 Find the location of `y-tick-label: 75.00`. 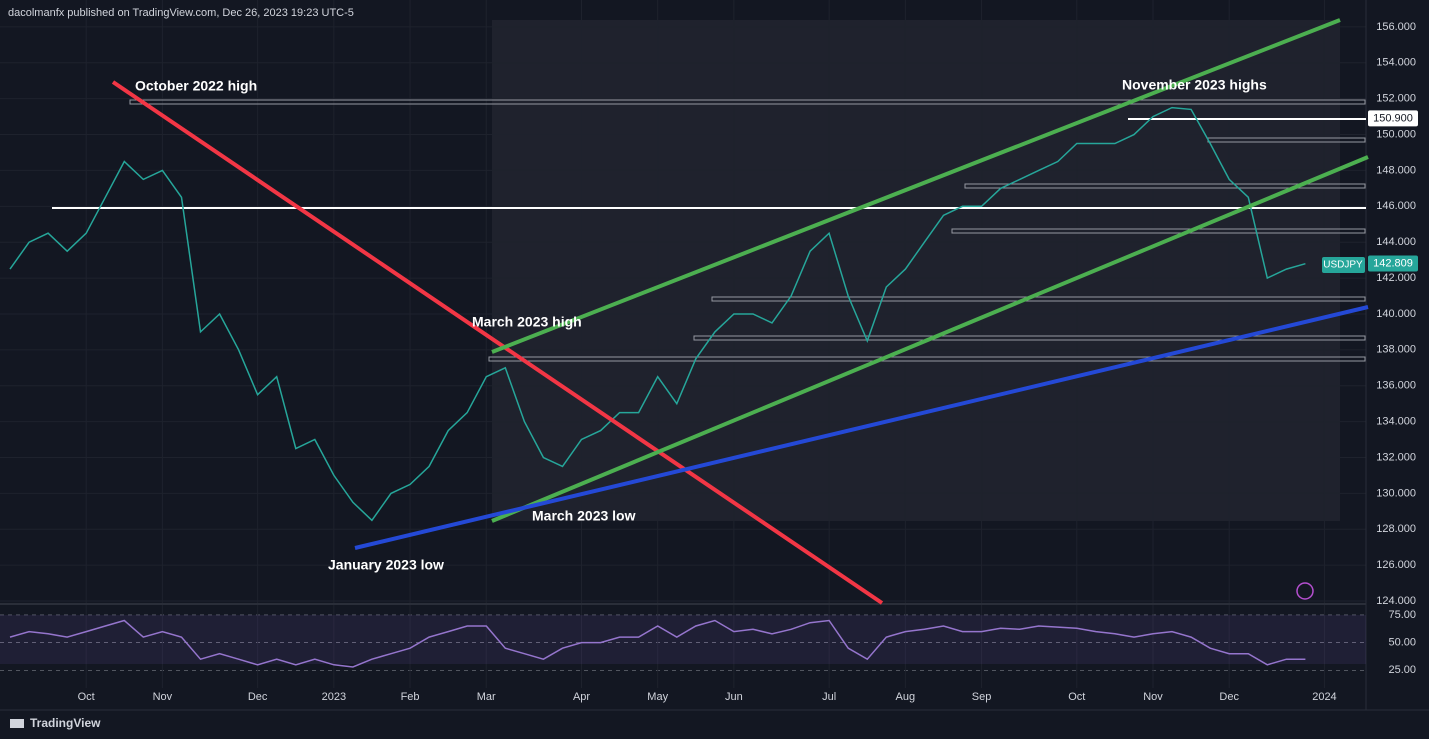

y-tick-label: 75.00 is located at coordinates (1402, 615).